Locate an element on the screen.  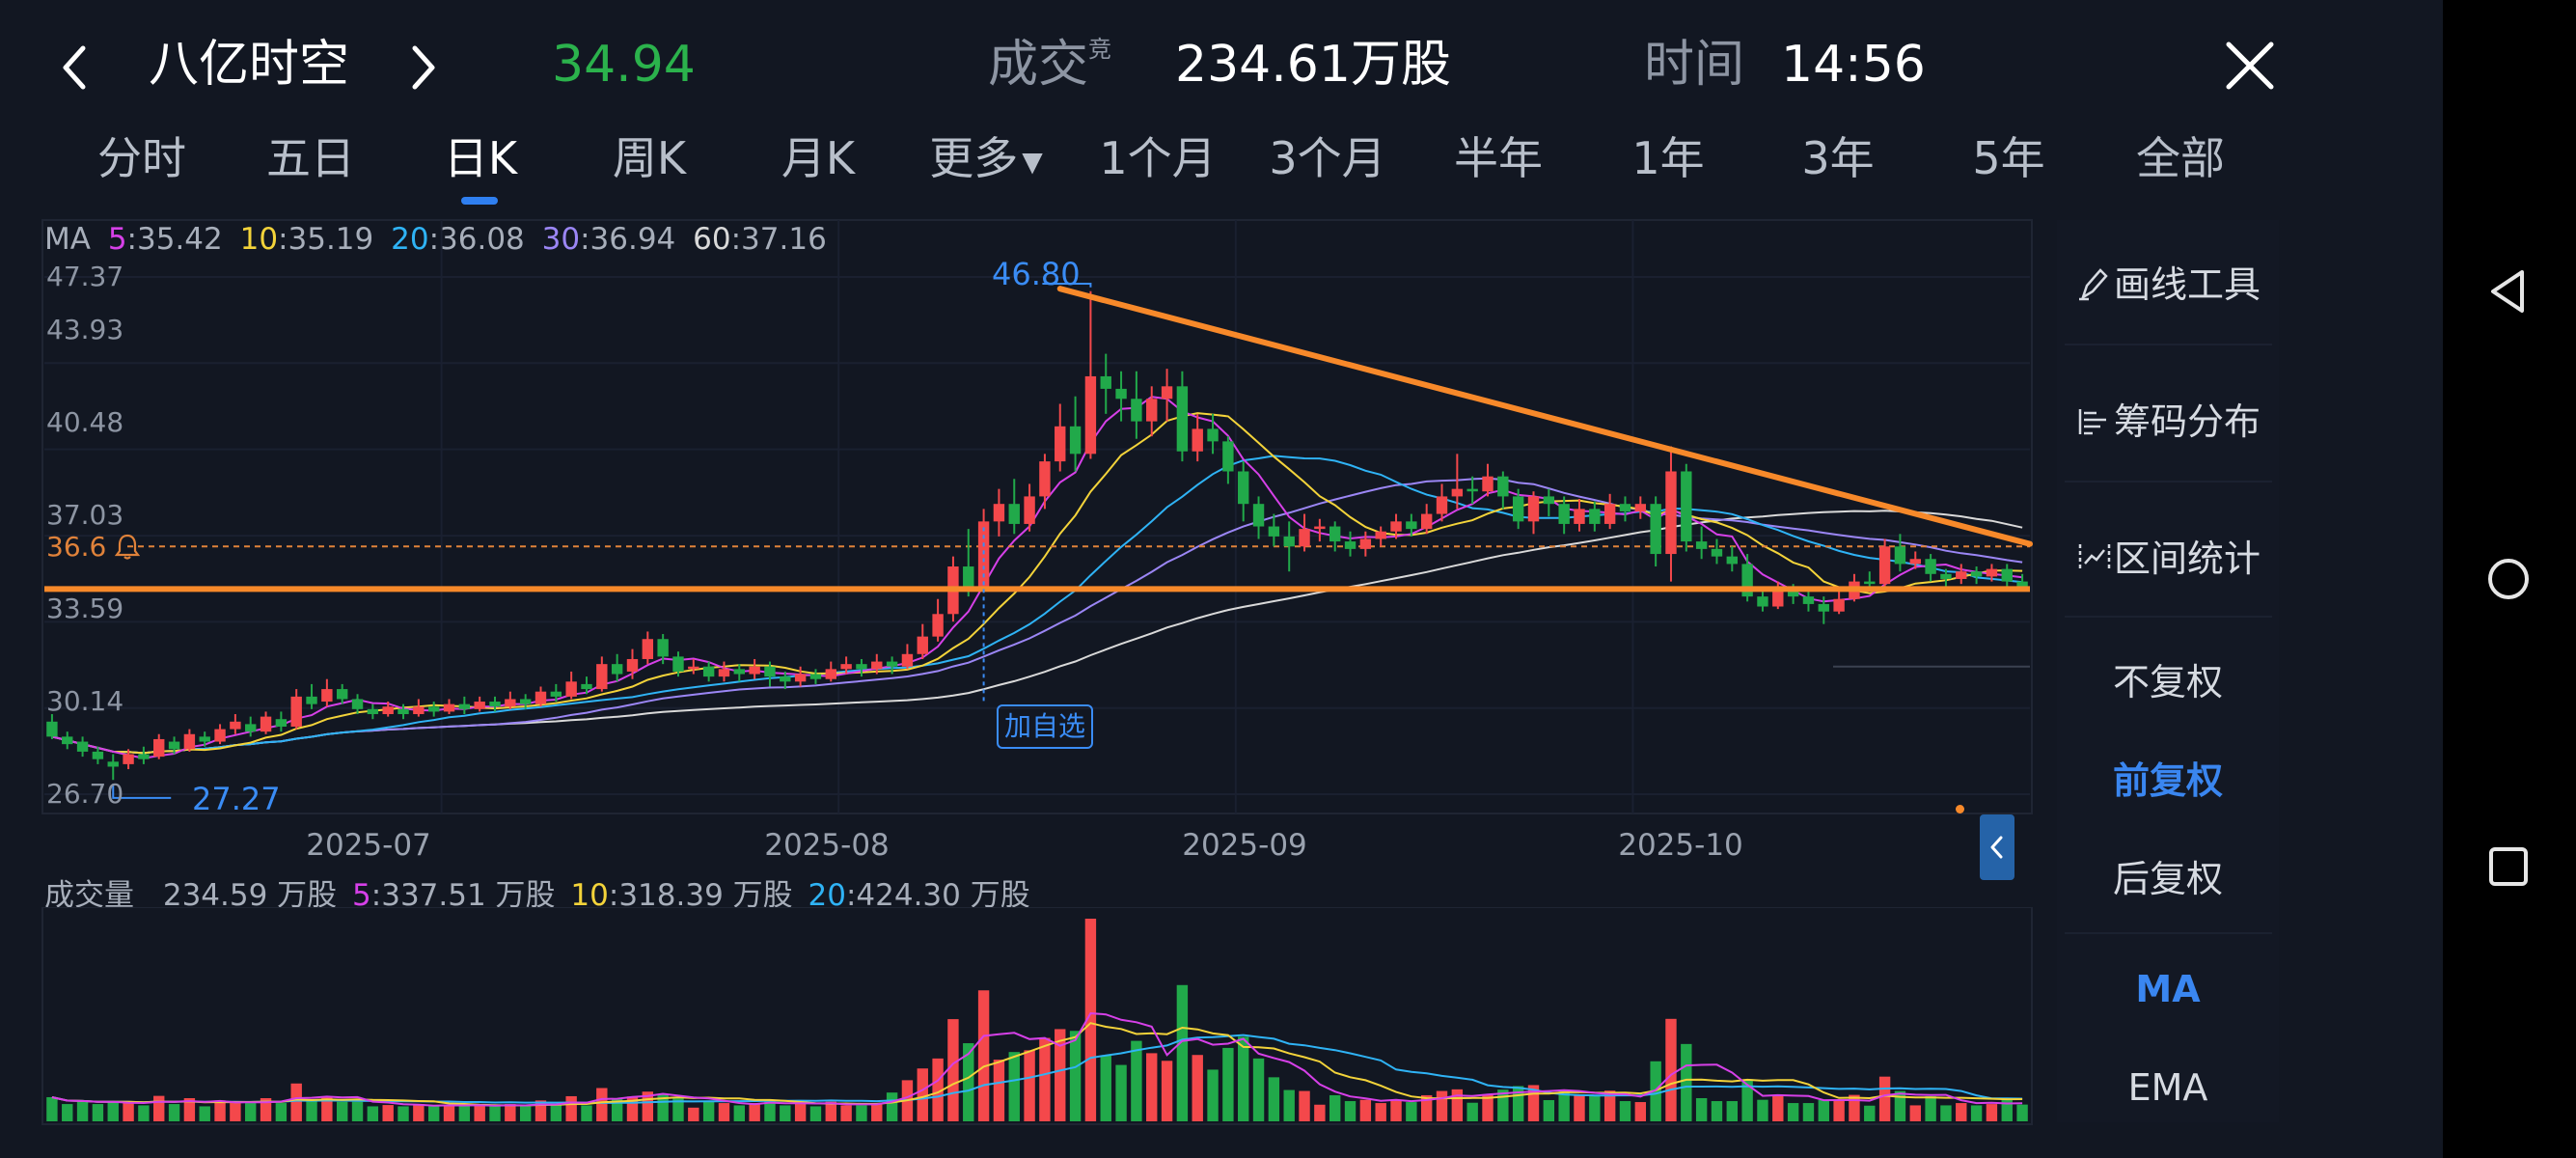
x-tick-label: 2025-10 is located at coordinates (1681, 845).